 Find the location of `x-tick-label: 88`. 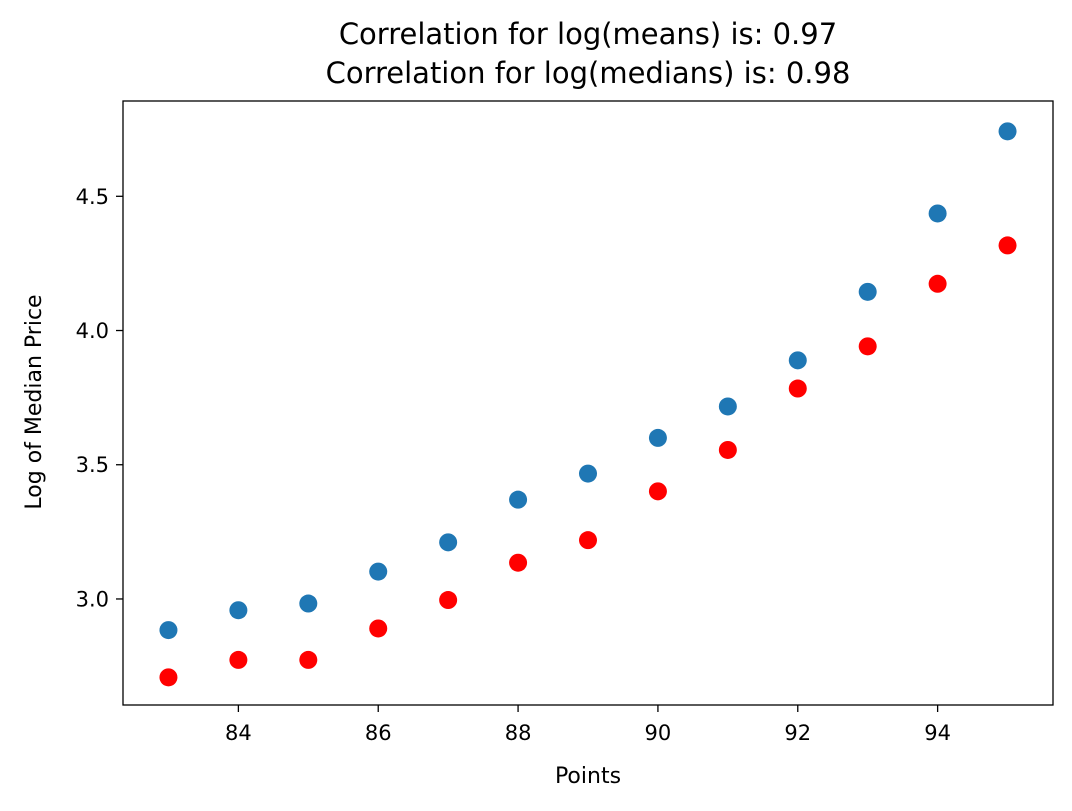

x-tick-label: 88 is located at coordinates (518, 733).